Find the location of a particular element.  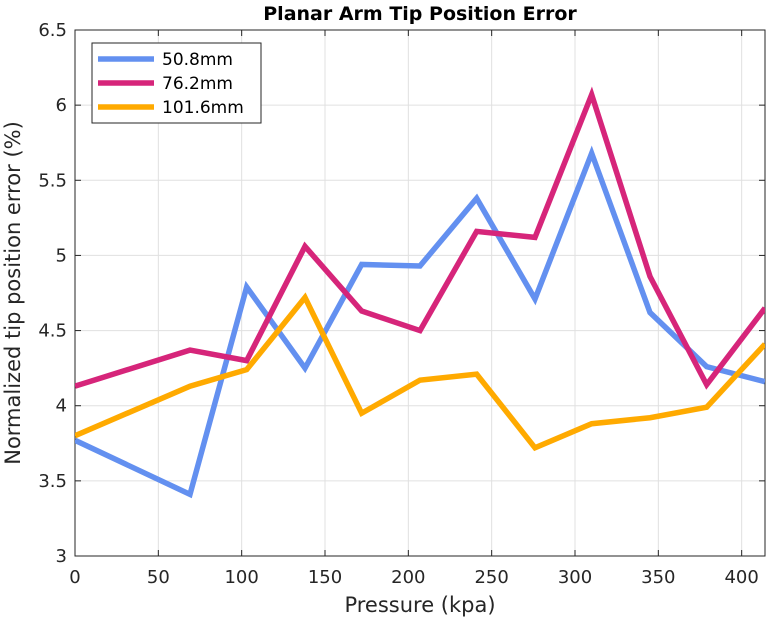

y-tick-label: 6.5 is located at coordinates (52, 30).